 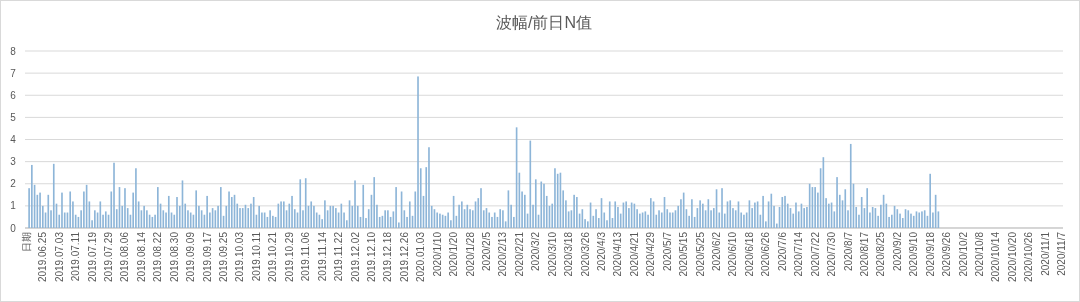 What do you see at coordinates (174, 257) in the screenshot?
I see `x-tick-label: 2019.08.30` at bounding box center [174, 257].